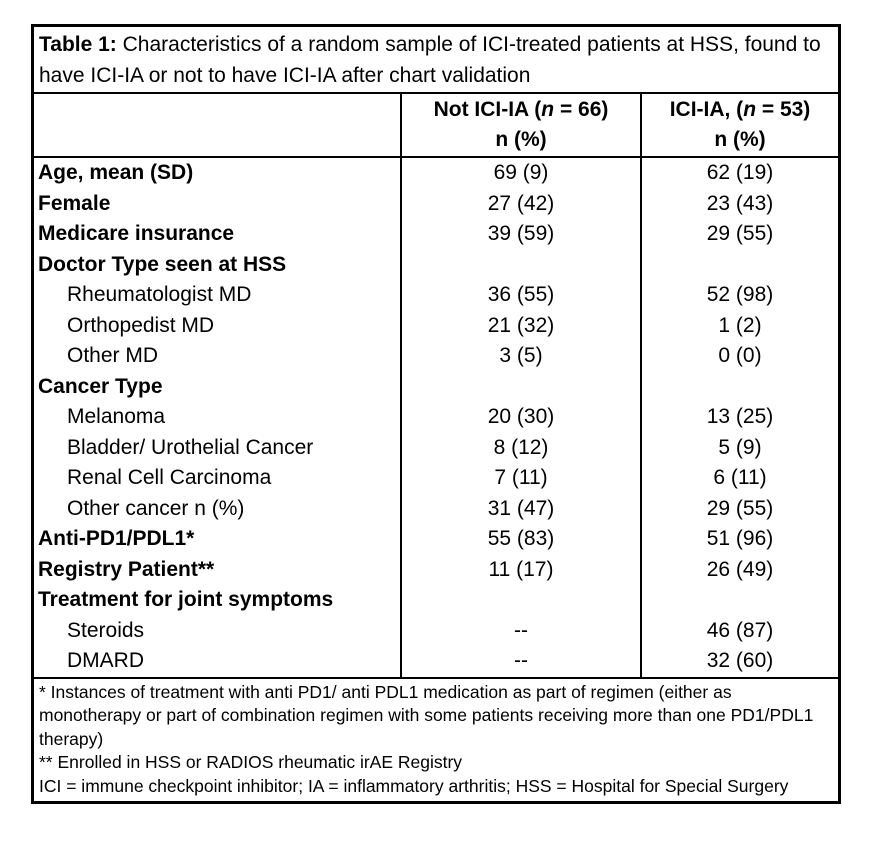  I want to click on row-value-not-icia: 36 (55), so click(520, 295).